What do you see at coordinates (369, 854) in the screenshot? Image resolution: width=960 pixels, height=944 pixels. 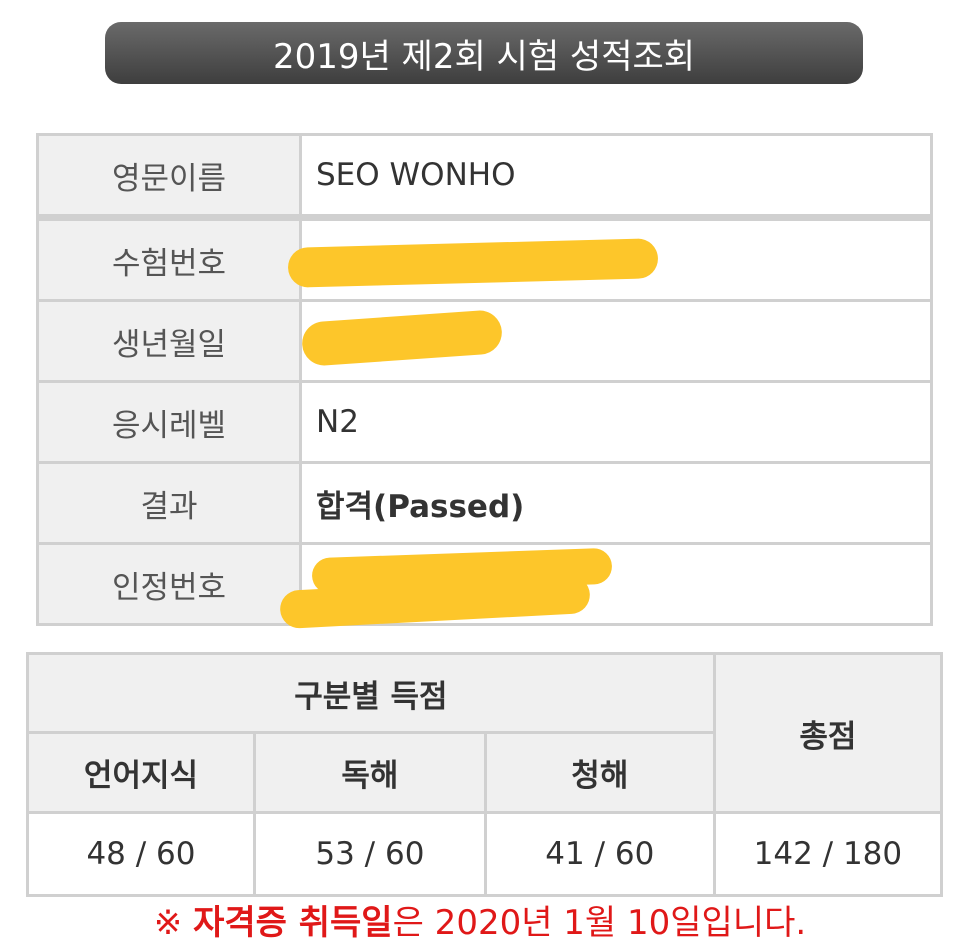 I see `score-cell: 53 / 60` at bounding box center [369, 854].